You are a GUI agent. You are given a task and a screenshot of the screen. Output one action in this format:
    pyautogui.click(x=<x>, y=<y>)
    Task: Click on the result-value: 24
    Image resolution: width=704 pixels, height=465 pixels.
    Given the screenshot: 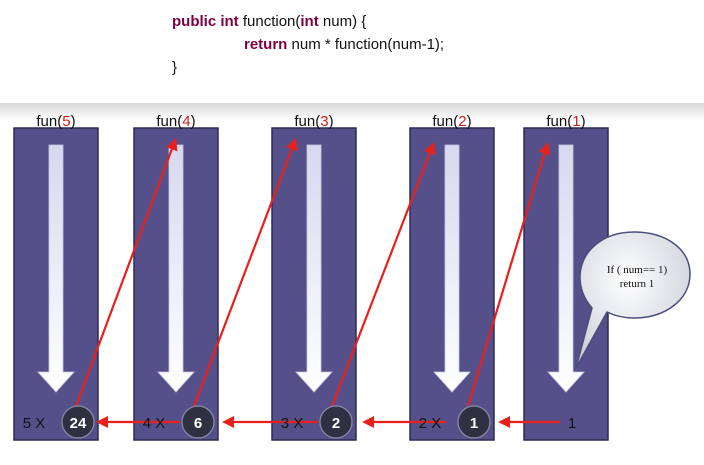 What is the action you would take?
    pyautogui.click(x=78, y=423)
    